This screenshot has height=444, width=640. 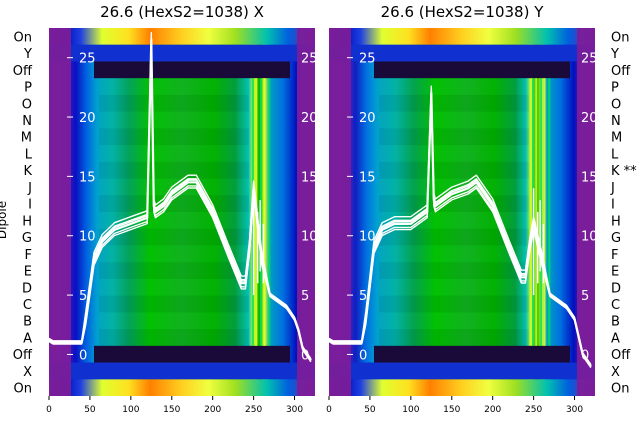 I want to click on y-axis-label: Dipole, so click(x=4, y=220).